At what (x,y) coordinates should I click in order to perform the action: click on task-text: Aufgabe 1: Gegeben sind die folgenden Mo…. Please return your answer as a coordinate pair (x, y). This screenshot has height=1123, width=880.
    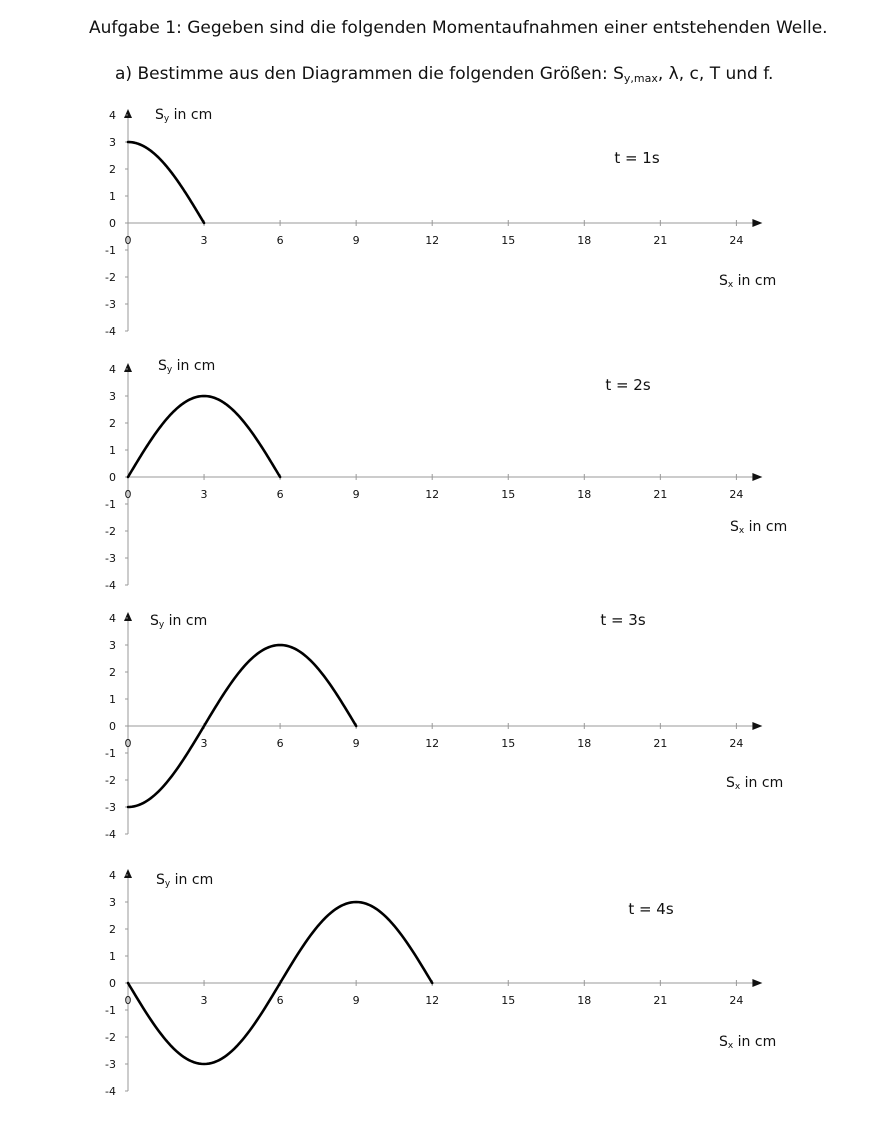
    Looking at the image, I should click on (459, 51).